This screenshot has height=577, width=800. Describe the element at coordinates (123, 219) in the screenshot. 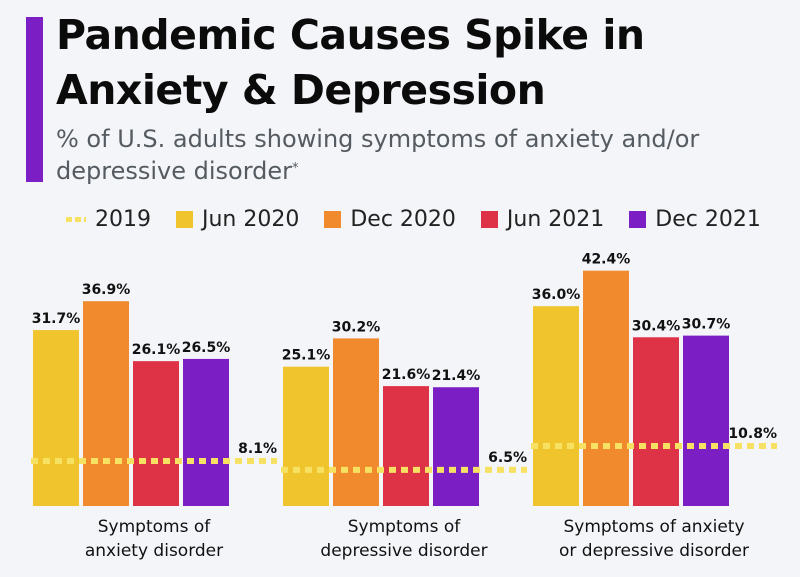

I see `legend-label-2019: 2019` at that location.